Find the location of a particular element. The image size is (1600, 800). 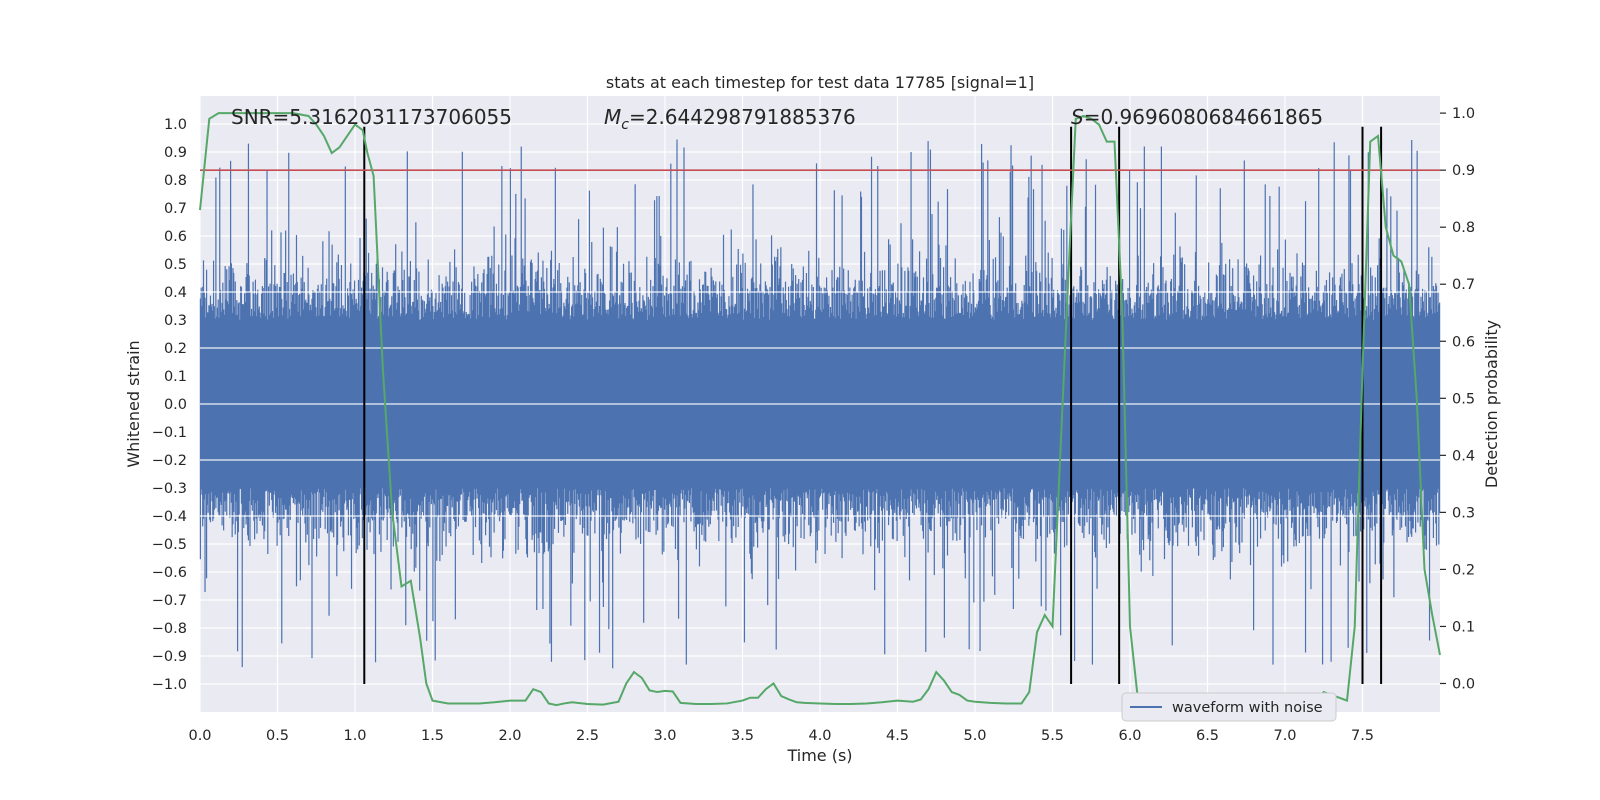

y-tick-label: 0.7 is located at coordinates (175, 209).